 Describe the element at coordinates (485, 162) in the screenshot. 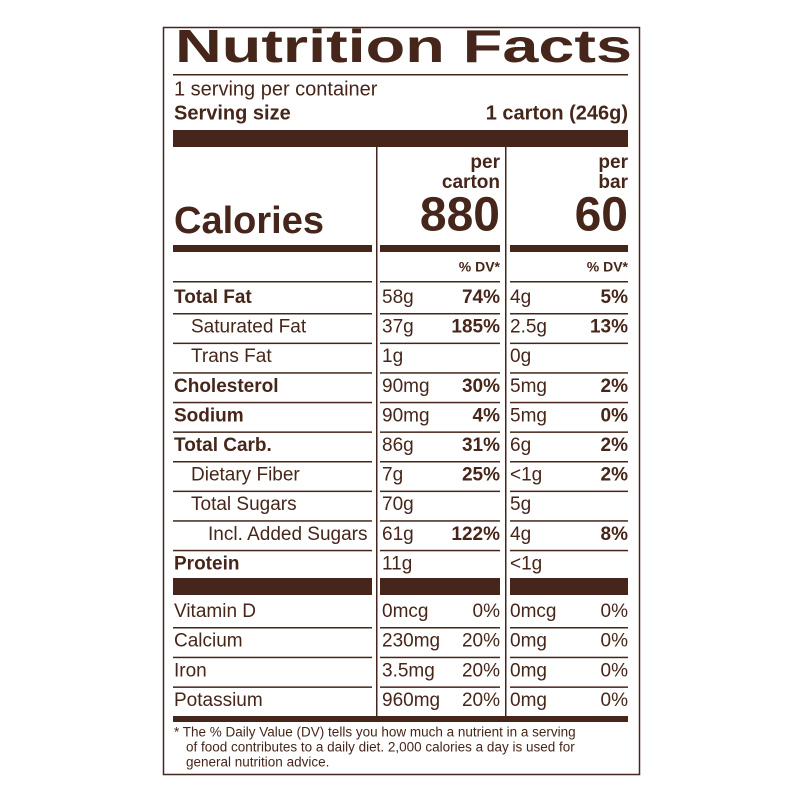

I see `column-heading: per` at that location.